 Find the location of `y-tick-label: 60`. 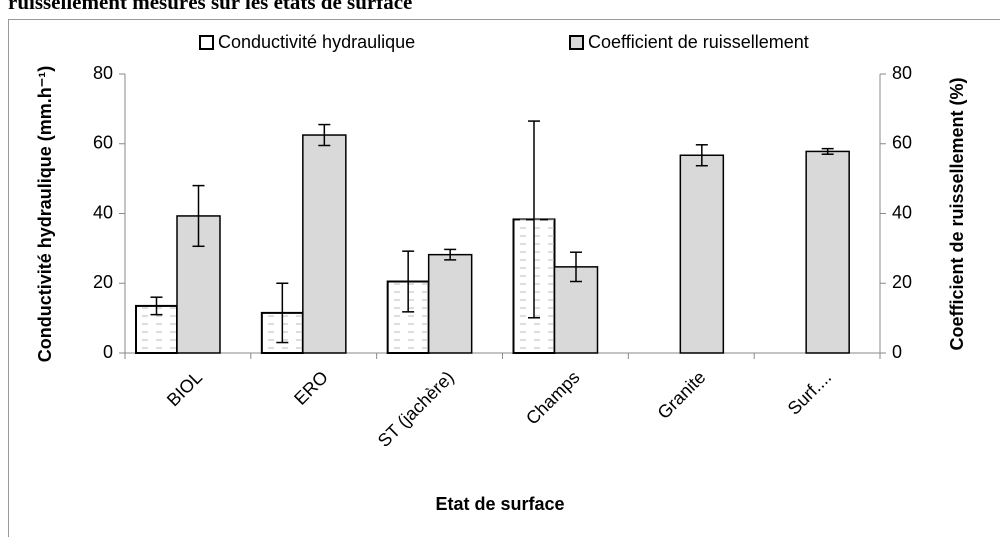

y-tick-label: 60 is located at coordinates (103, 143).